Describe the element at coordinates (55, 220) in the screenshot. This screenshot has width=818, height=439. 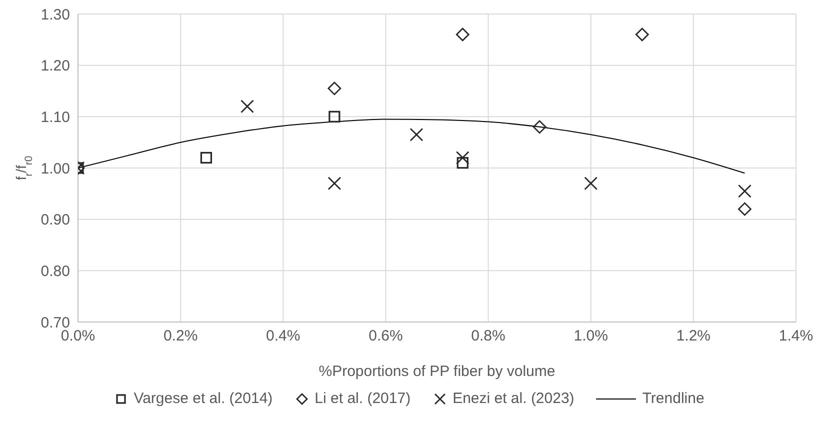
I see `y-tick-label: 0.90` at that location.